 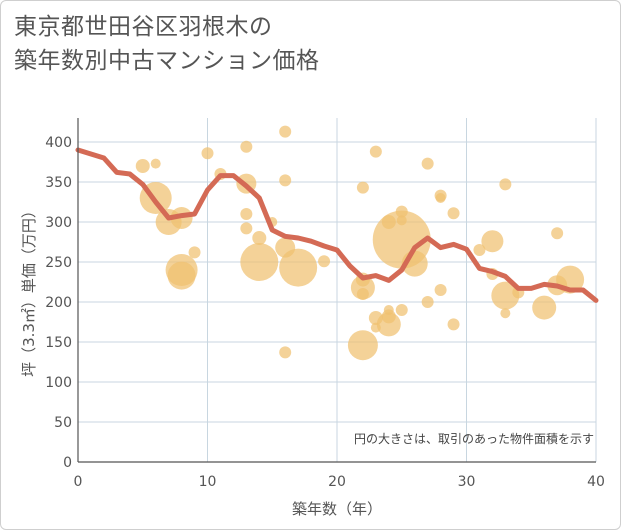 What do you see at coordinates (167, 61) in the screenshot?
I see `chart-title-line-2: 築年数別中古マンション価格` at bounding box center [167, 61].